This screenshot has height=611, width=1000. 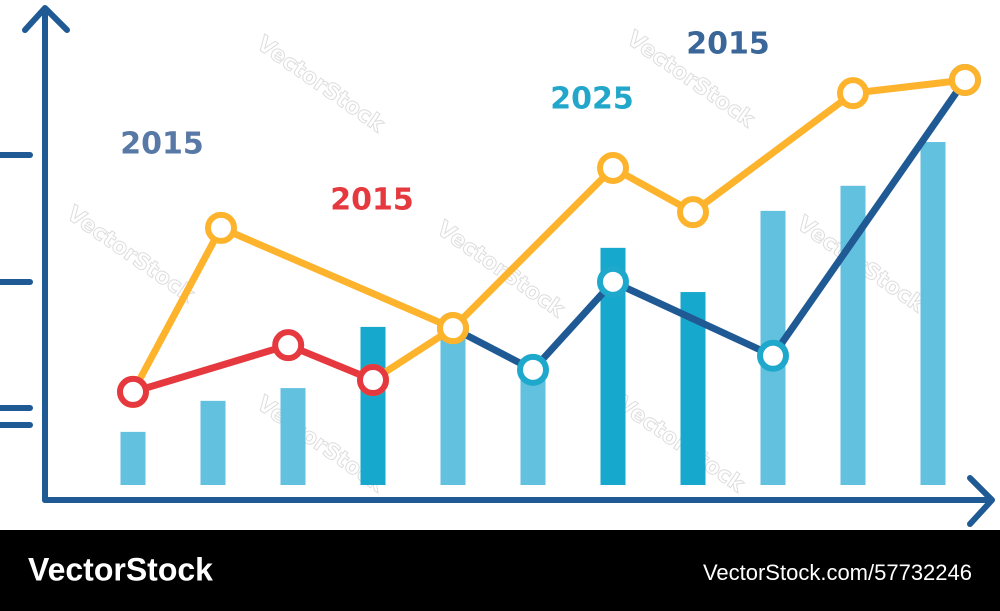 I want to click on footer-brand: VectorStock, so click(x=120, y=569).